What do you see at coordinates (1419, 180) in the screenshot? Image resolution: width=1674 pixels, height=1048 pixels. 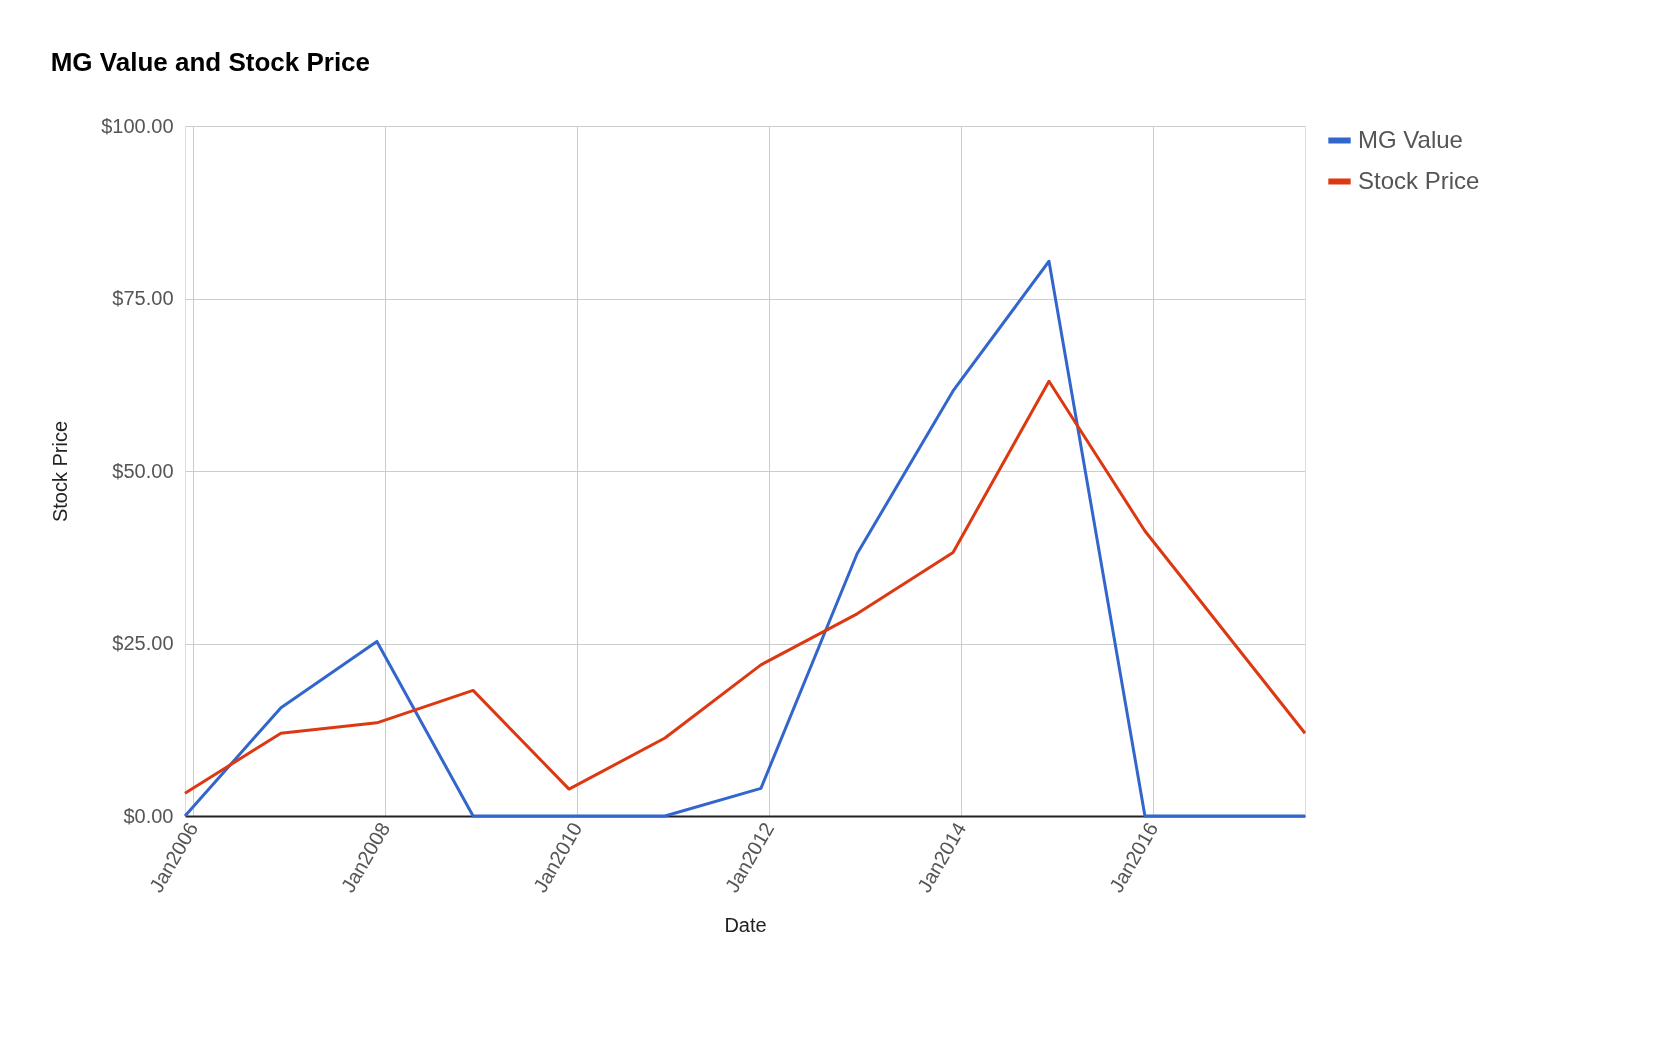 I see `legend-label: Stock Price` at bounding box center [1419, 180].